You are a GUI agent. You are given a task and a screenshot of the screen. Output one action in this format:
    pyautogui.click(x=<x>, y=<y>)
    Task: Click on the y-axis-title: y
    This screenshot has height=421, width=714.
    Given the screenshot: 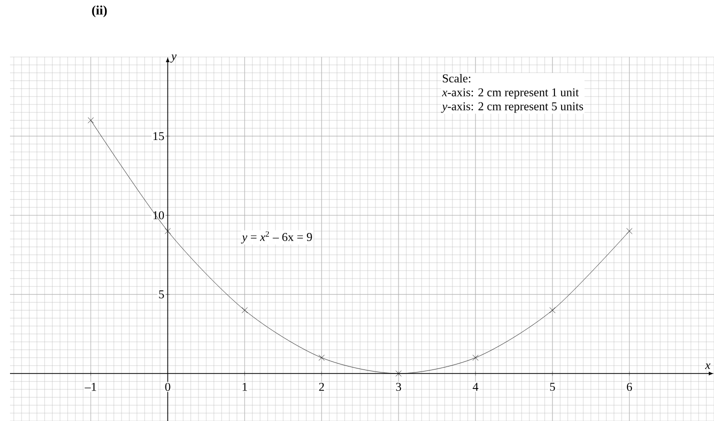 What is the action you would take?
    pyautogui.click(x=173, y=58)
    